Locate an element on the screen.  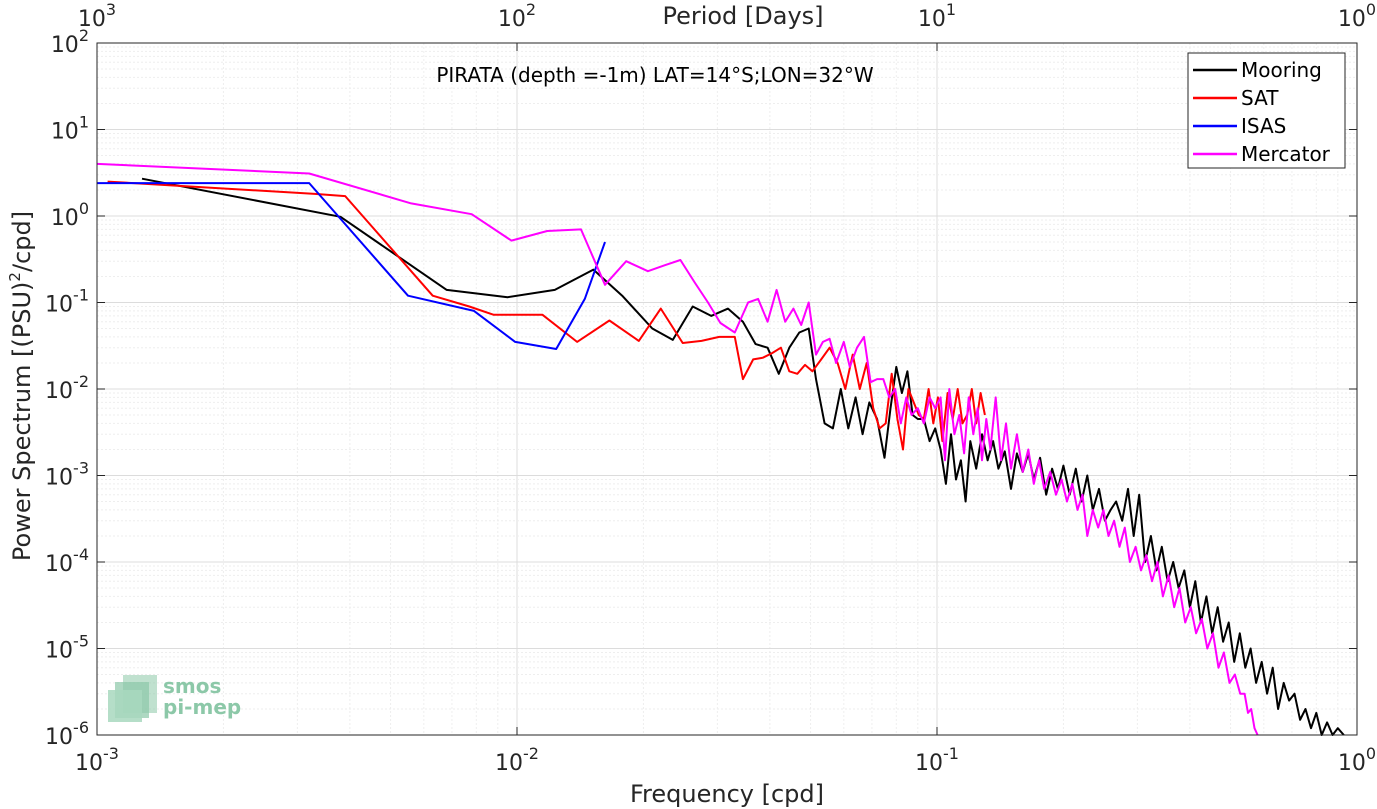
y-tick-label: 10¹ is located at coordinates (70, 129).